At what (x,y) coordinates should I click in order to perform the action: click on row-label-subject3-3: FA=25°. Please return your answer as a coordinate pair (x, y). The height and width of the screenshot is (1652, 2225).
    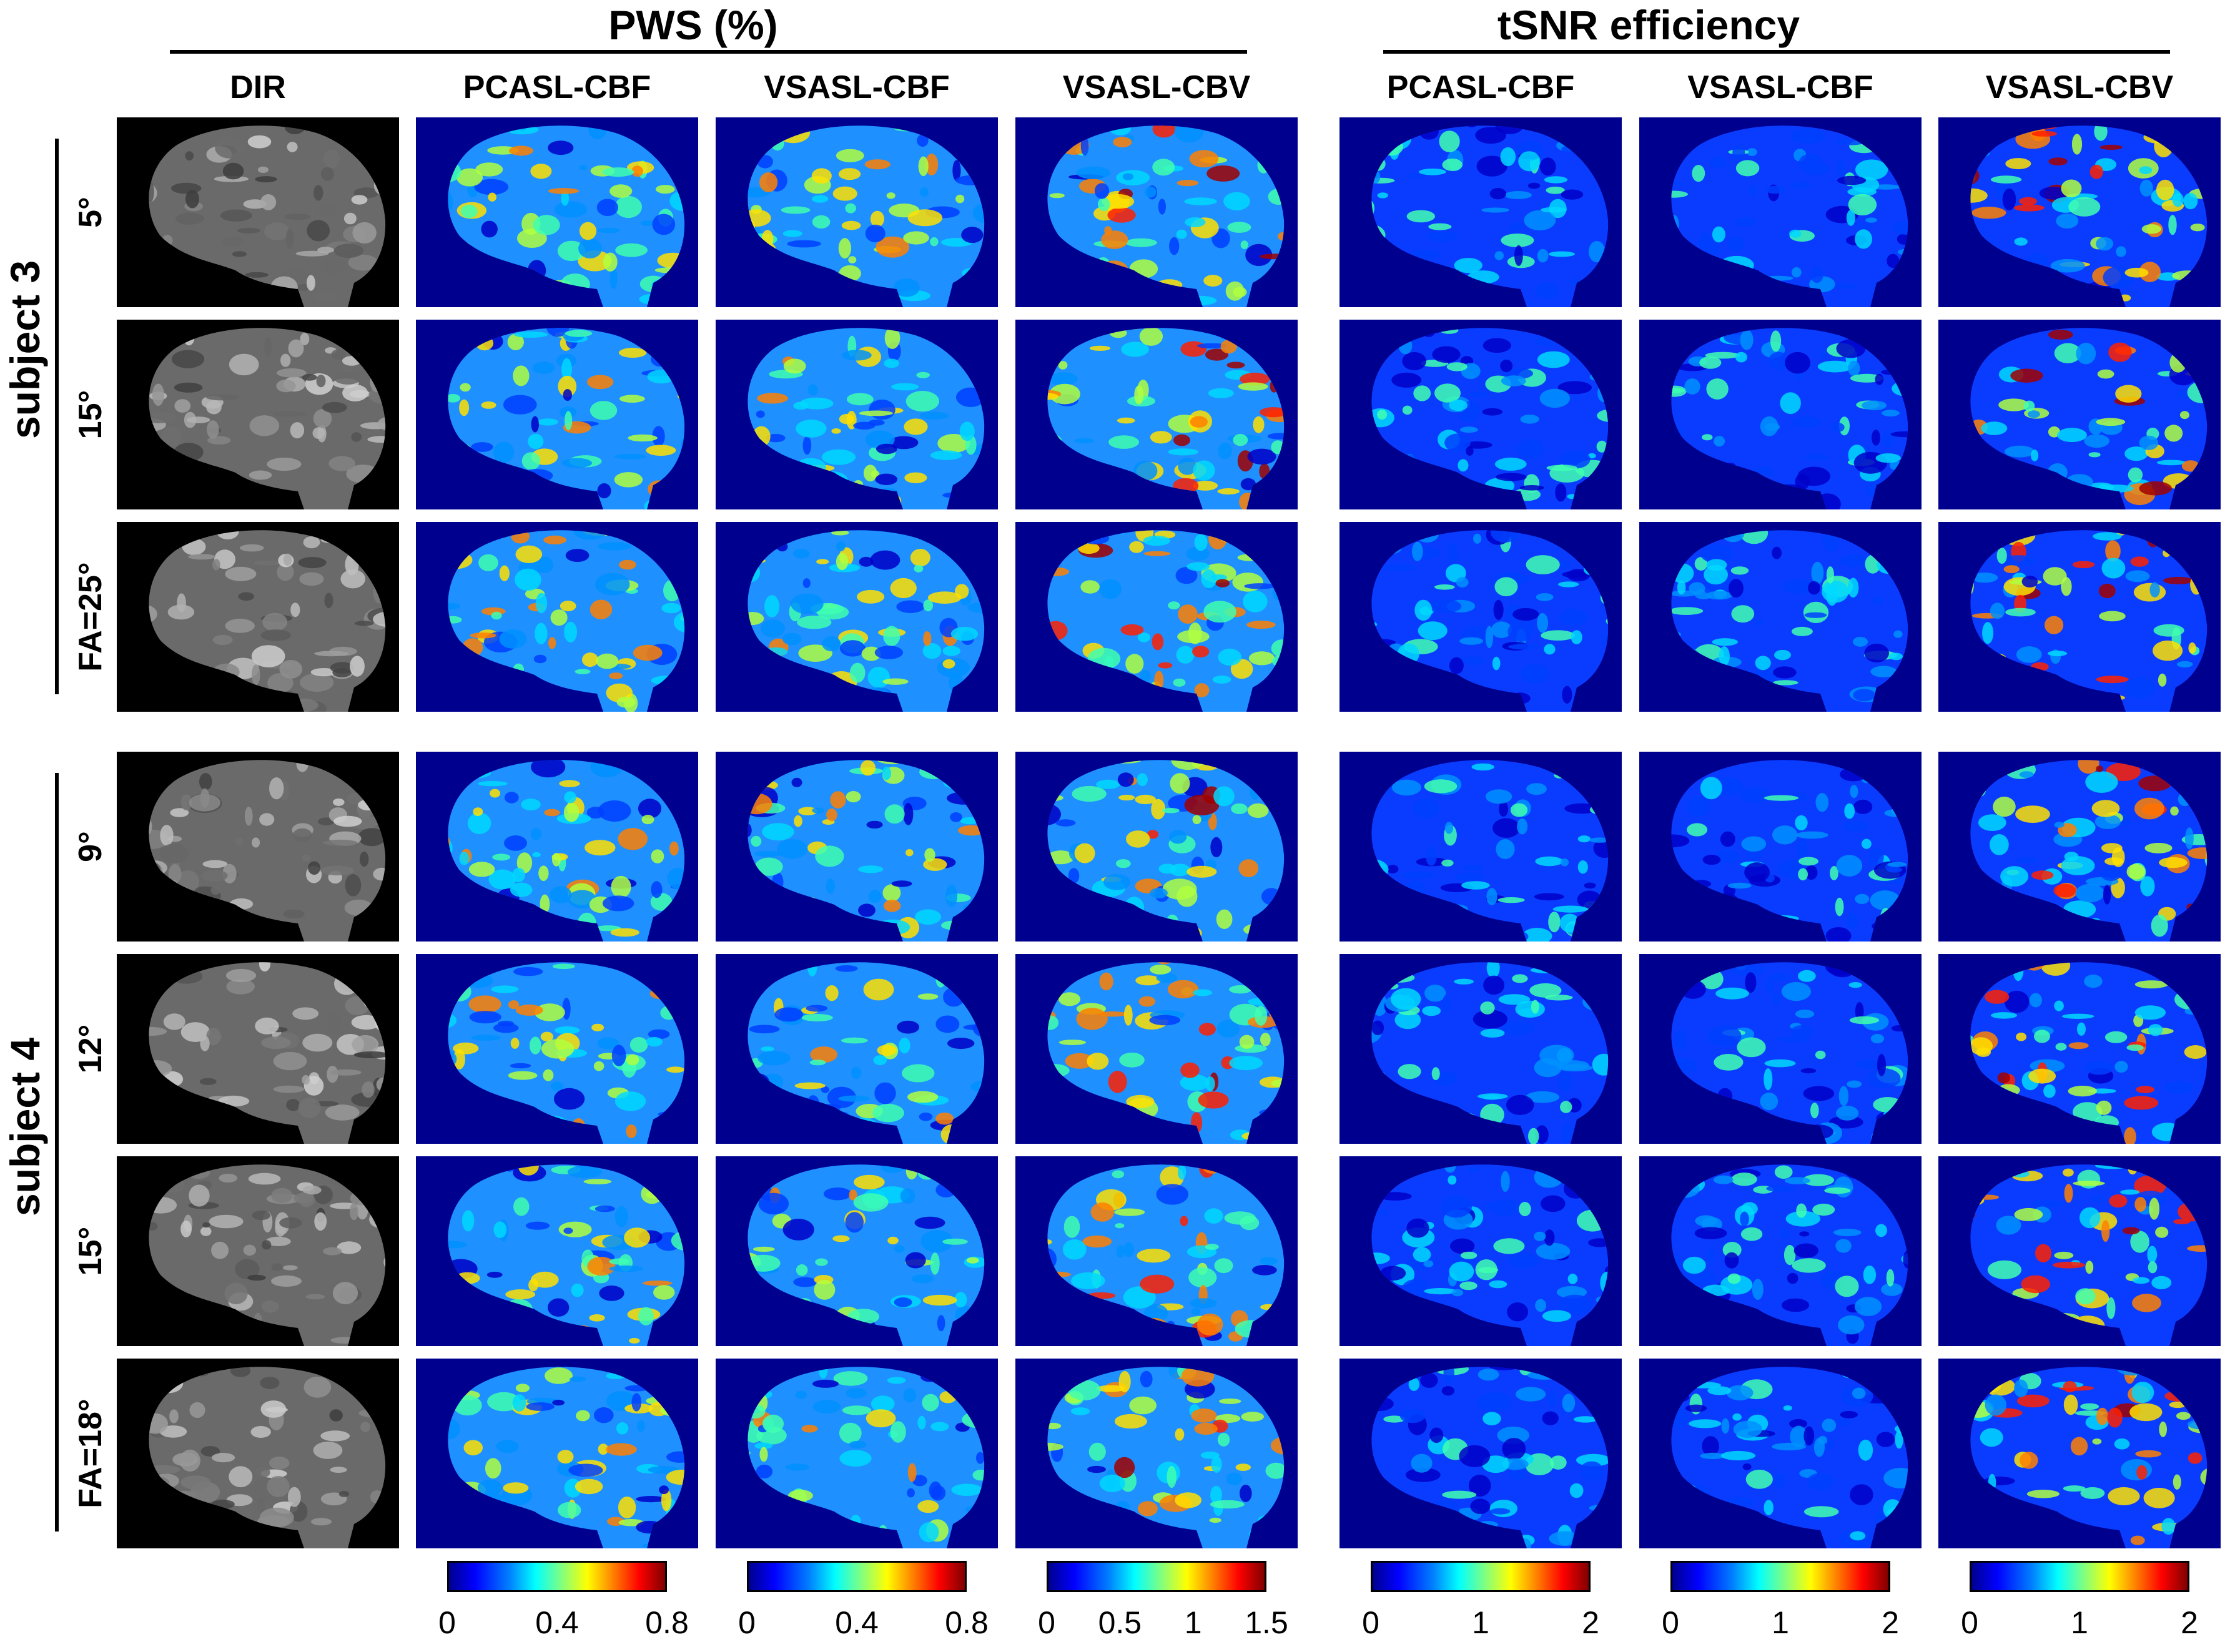
    Looking at the image, I should click on (90, 617).